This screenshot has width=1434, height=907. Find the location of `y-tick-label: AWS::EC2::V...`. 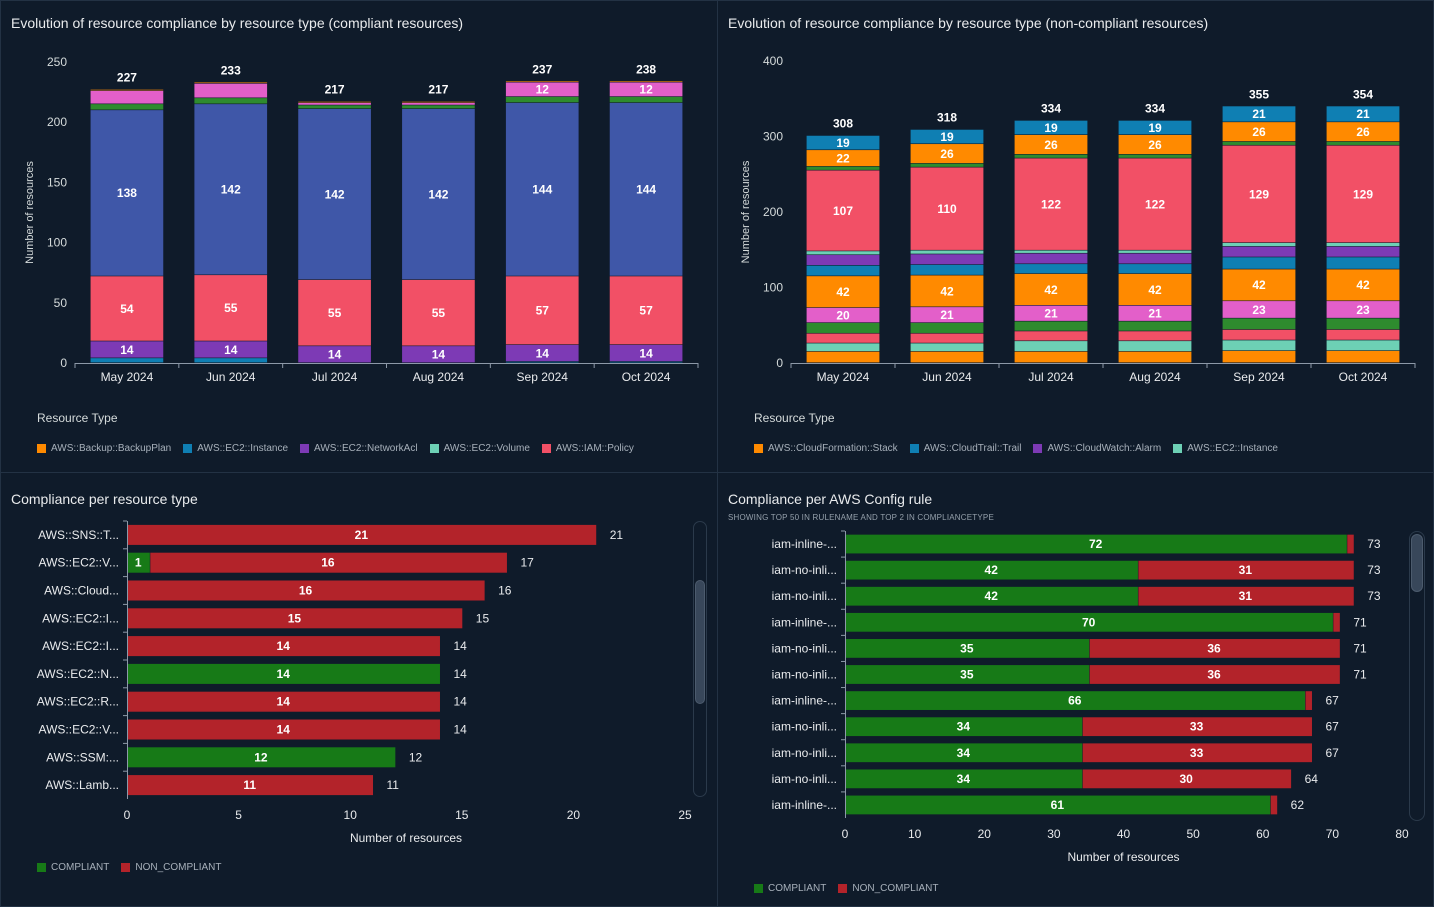

y-tick-label: AWS::EC2::V... is located at coordinates (79, 730).